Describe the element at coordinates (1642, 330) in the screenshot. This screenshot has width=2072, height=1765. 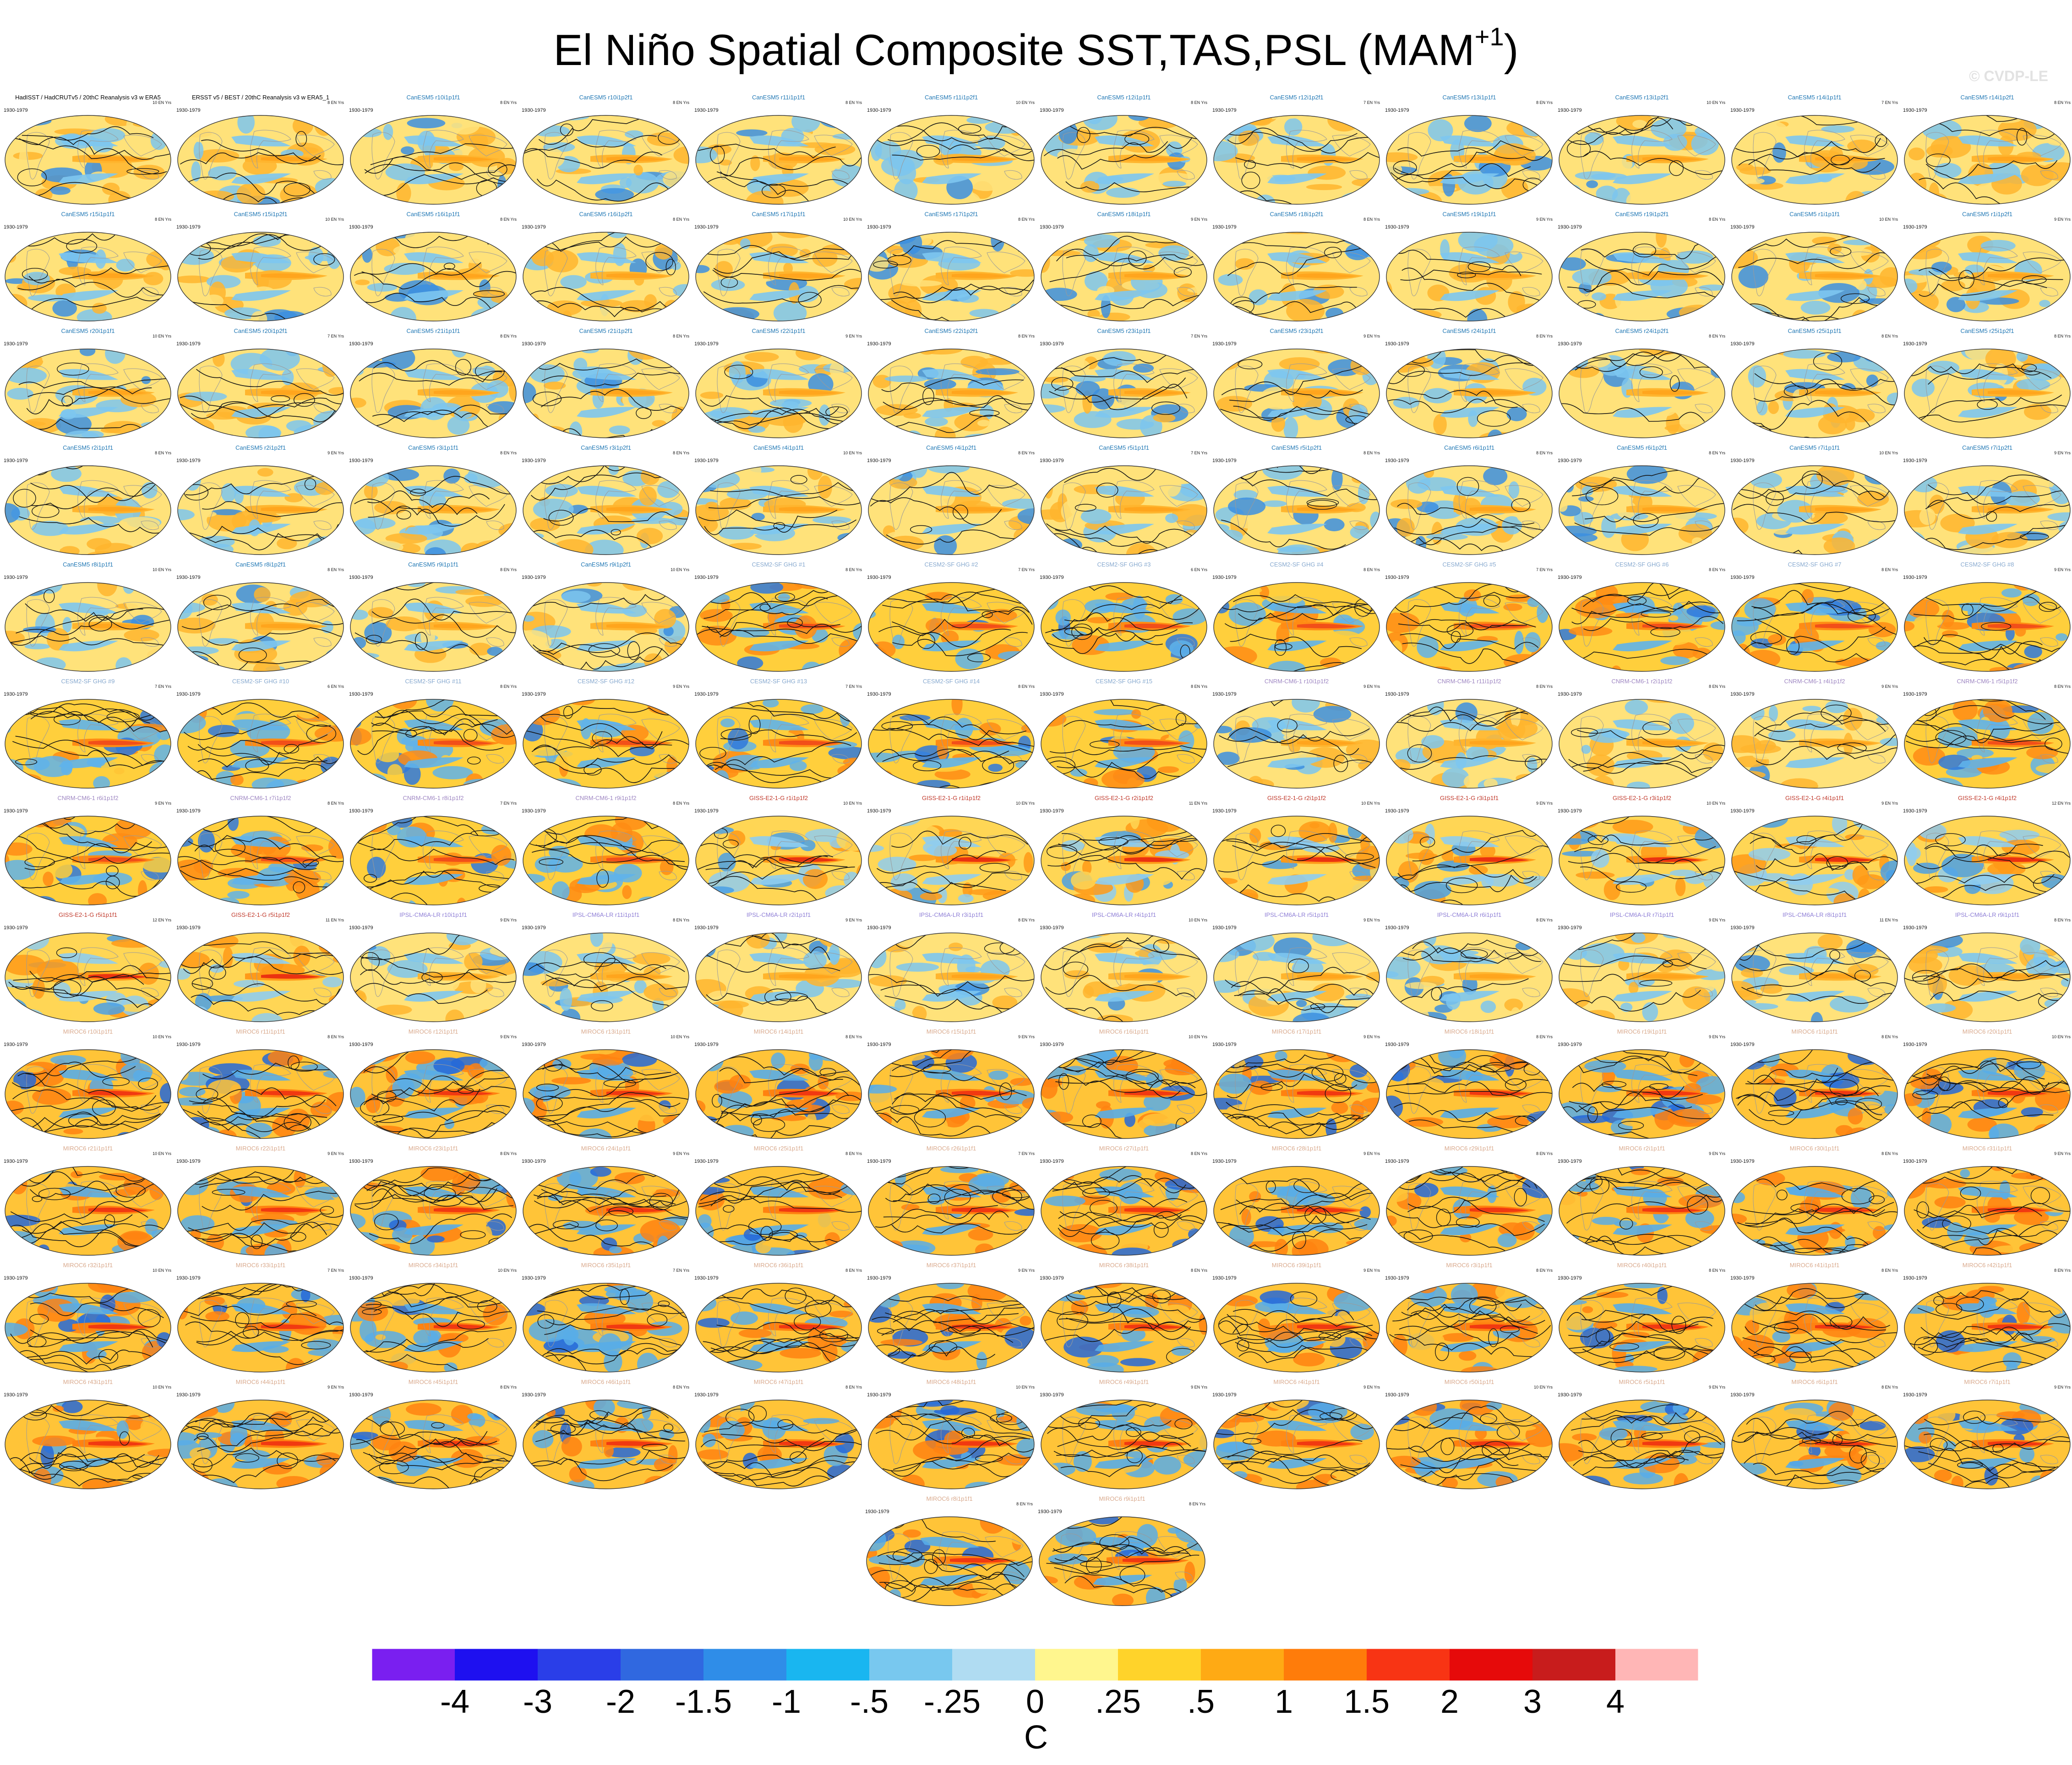
I see `panel-title: CanESM5 r24i1p2f1` at that location.